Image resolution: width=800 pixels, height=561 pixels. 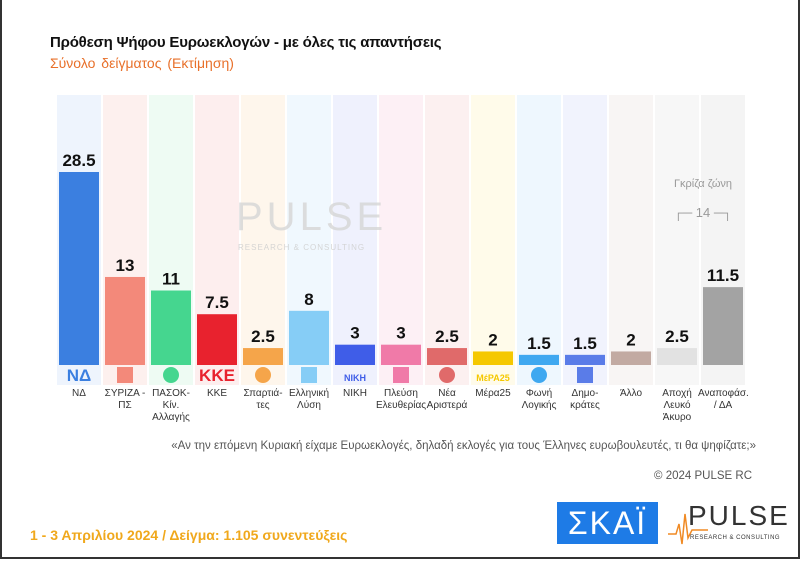 I want to click on spartiates-logo-icon, so click(x=263, y=375).